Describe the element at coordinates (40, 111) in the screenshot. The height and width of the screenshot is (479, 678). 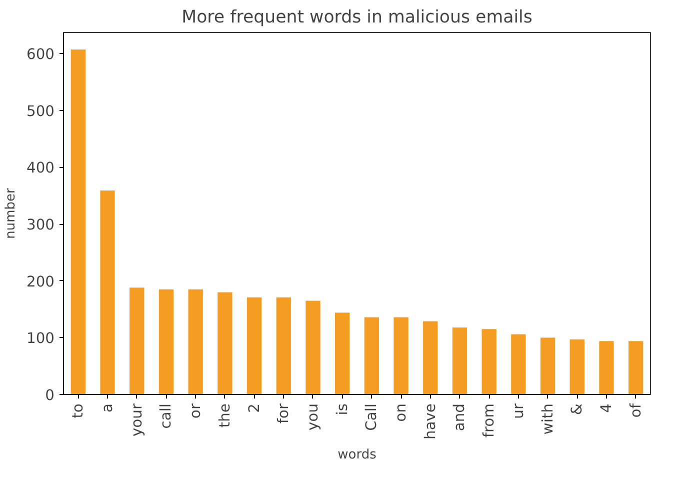
I see `y-tick-label: 500` at that location.